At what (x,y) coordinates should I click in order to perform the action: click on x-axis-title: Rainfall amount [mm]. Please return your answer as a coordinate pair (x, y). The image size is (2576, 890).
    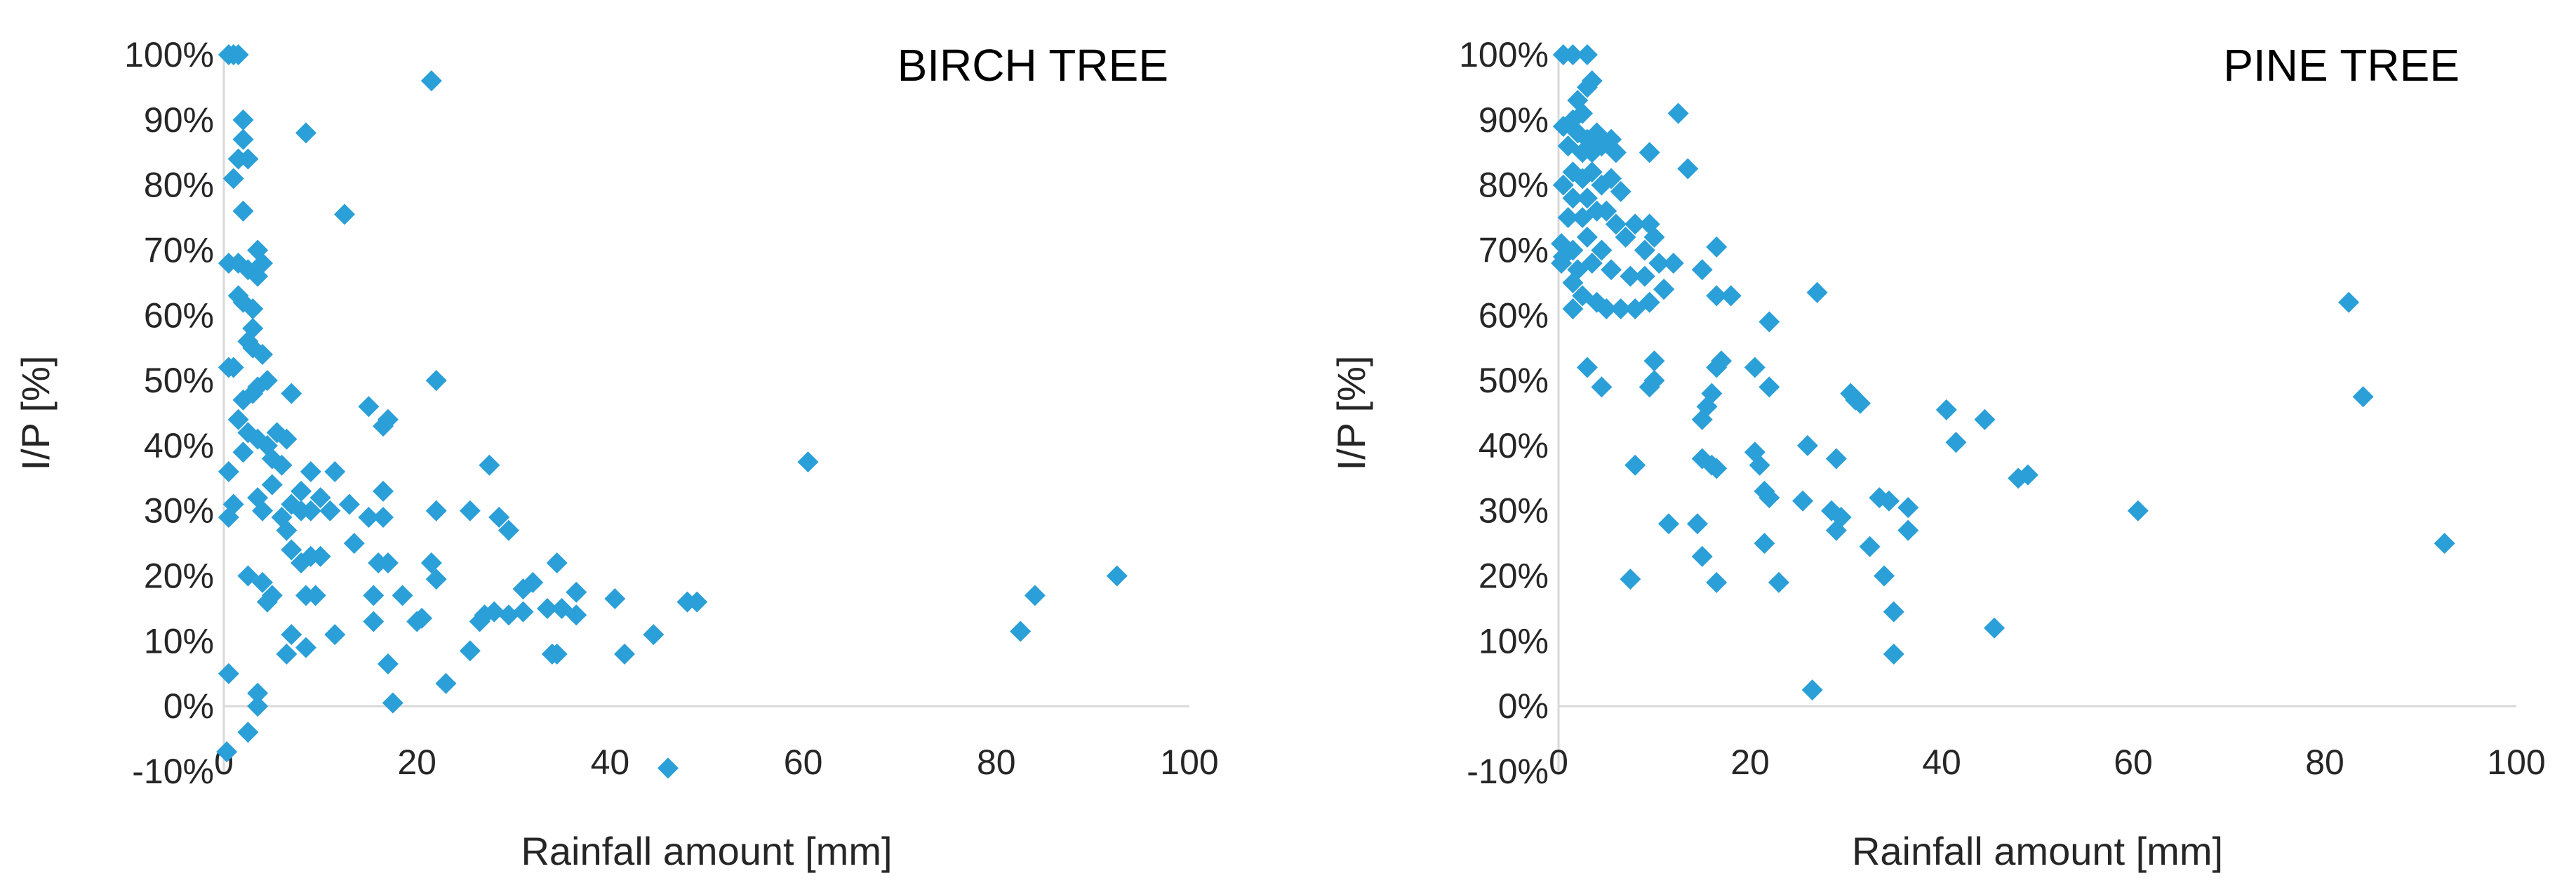
    Looking at the image, I should click on (706, 851).